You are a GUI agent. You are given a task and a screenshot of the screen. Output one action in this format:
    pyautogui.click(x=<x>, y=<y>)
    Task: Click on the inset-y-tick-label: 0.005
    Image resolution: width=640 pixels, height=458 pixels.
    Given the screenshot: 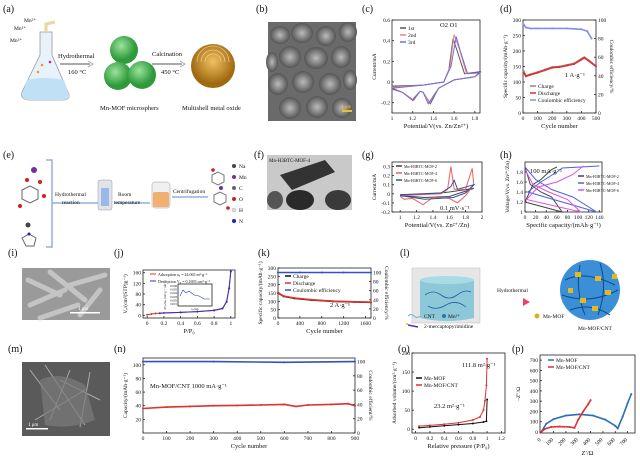 What is the action you would take?
    pyautogui.click(x=173, y=290)
    